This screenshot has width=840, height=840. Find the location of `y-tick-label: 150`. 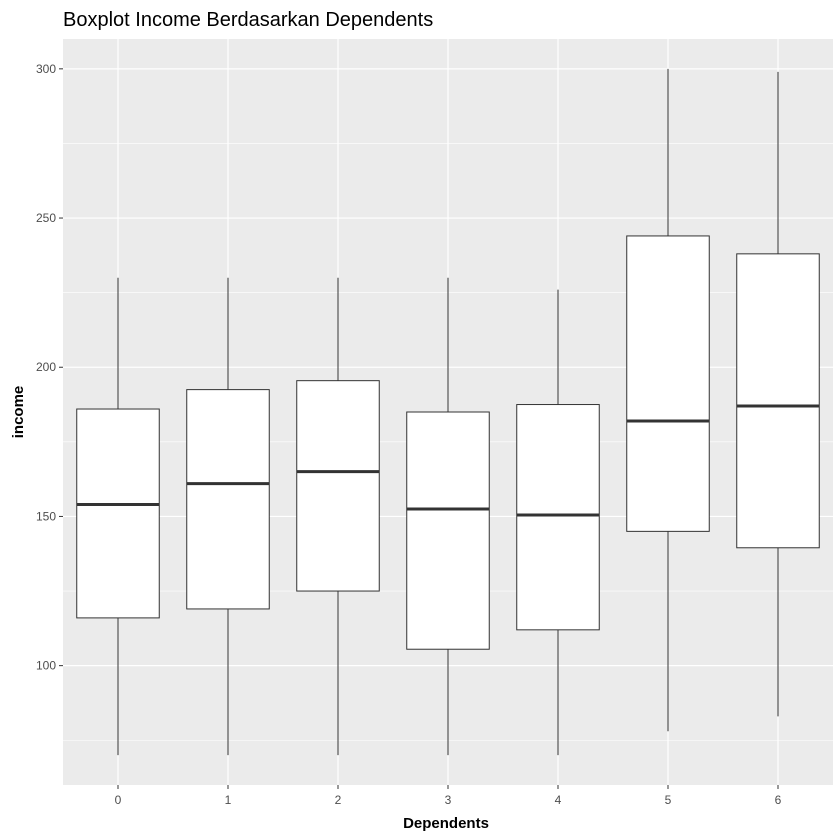

y-tick-label: 150 is located at coordinates (46, 516).